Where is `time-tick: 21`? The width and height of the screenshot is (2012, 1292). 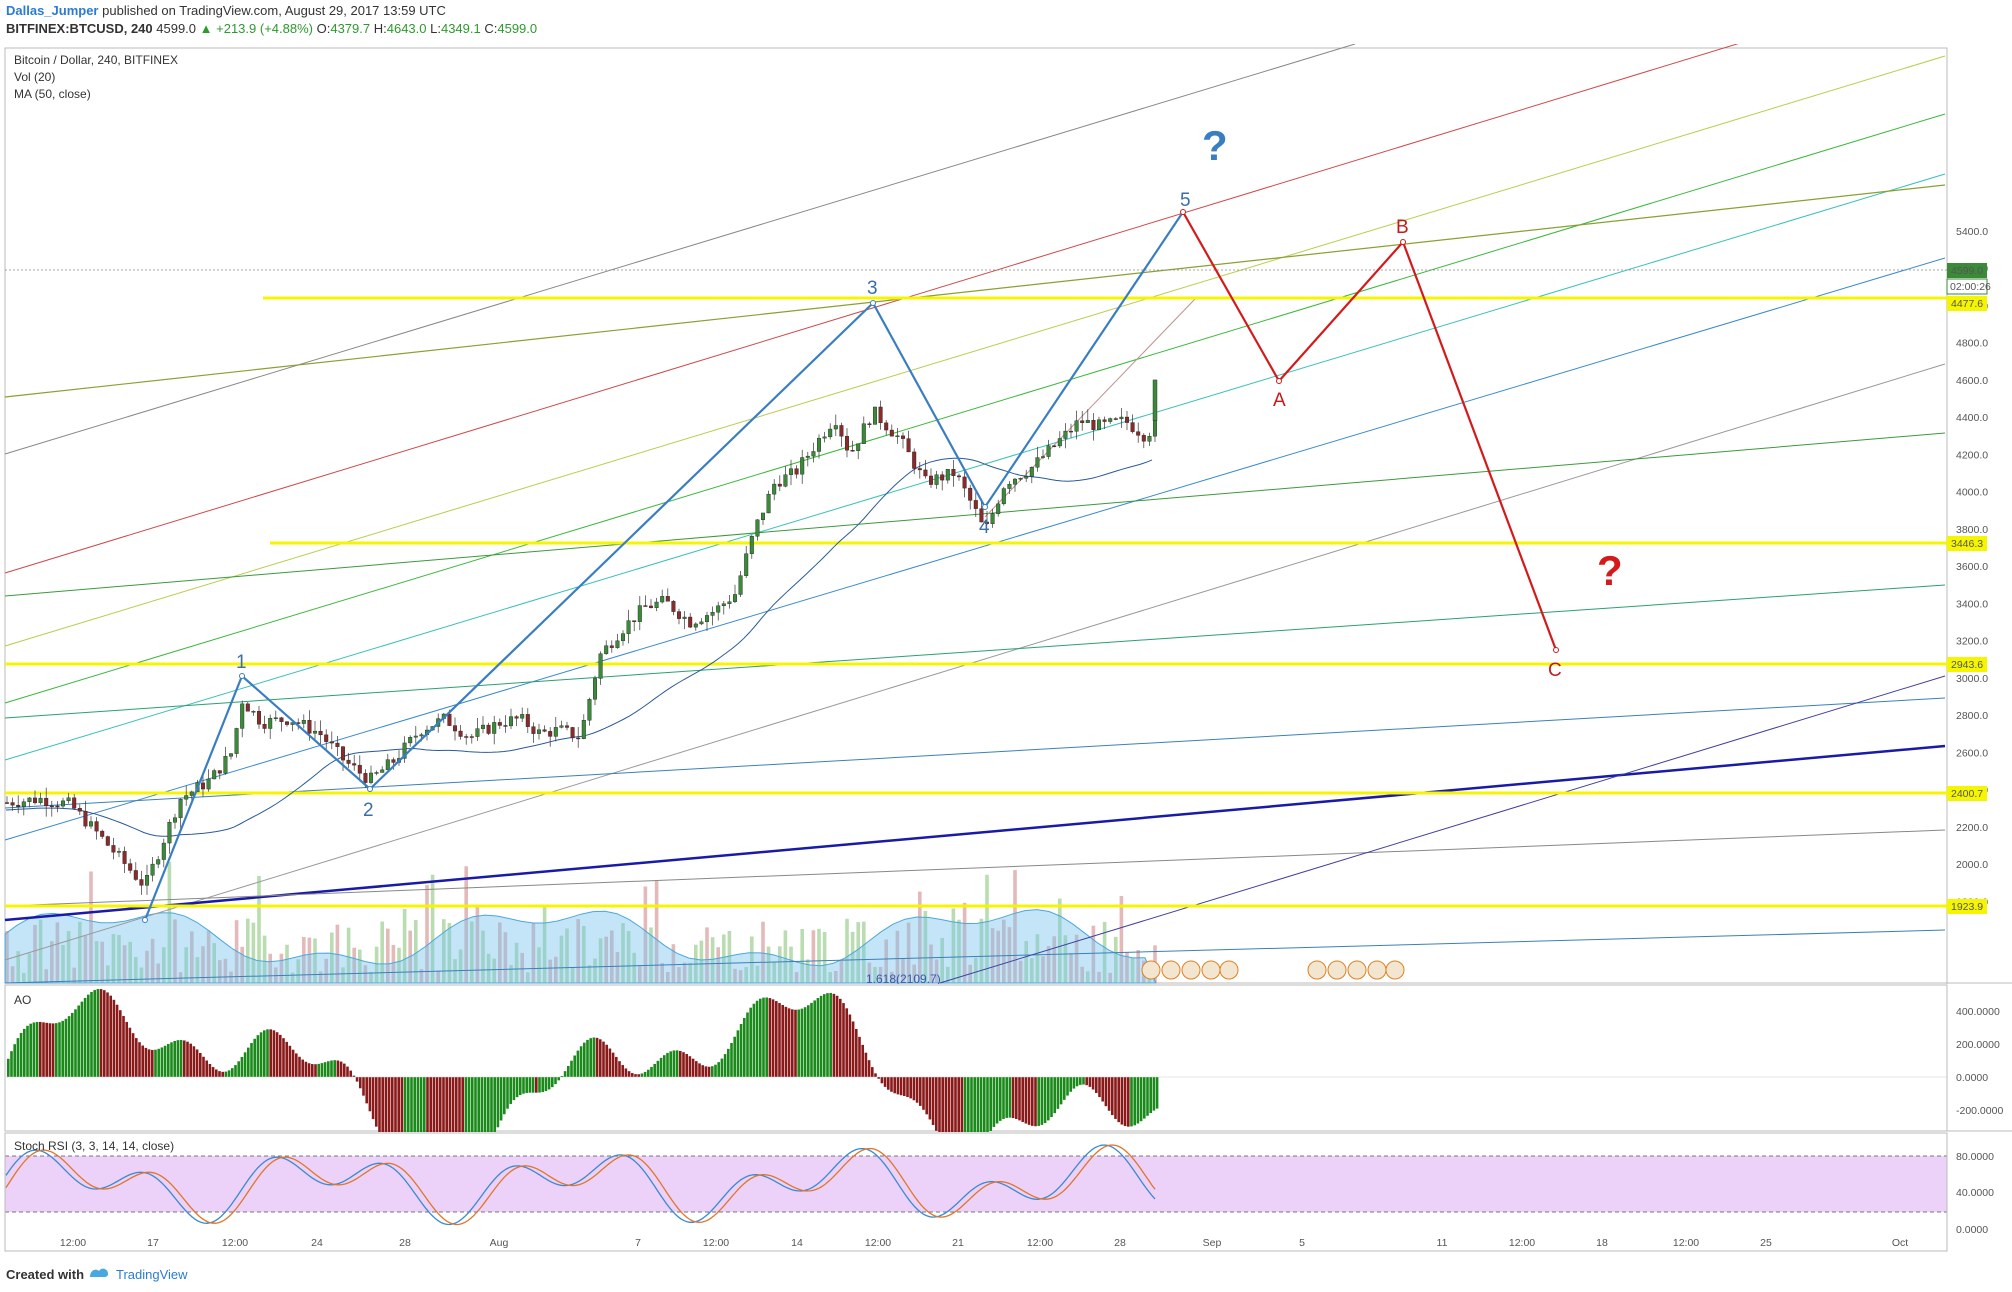 time-tick: 21 is located at coordinates (958, 1243).